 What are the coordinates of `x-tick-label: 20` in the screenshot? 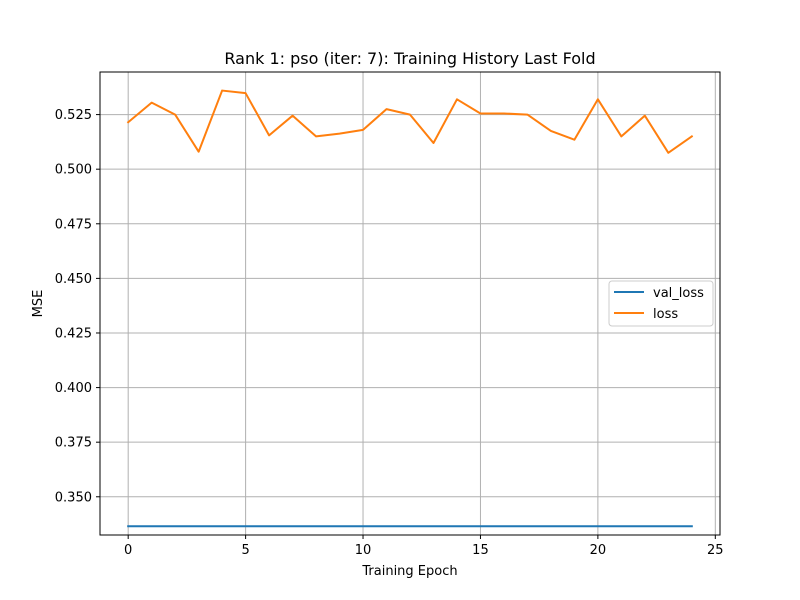 It's located at (598, 550).